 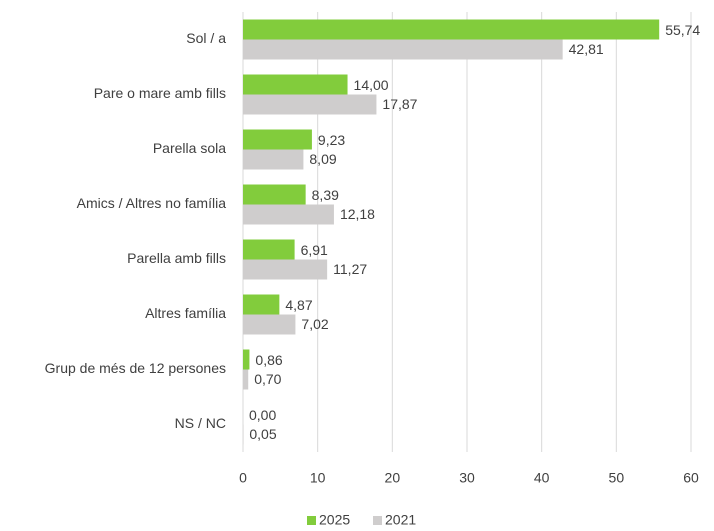 I want to click on legend-label: 2025, so click(x=334, y=520).